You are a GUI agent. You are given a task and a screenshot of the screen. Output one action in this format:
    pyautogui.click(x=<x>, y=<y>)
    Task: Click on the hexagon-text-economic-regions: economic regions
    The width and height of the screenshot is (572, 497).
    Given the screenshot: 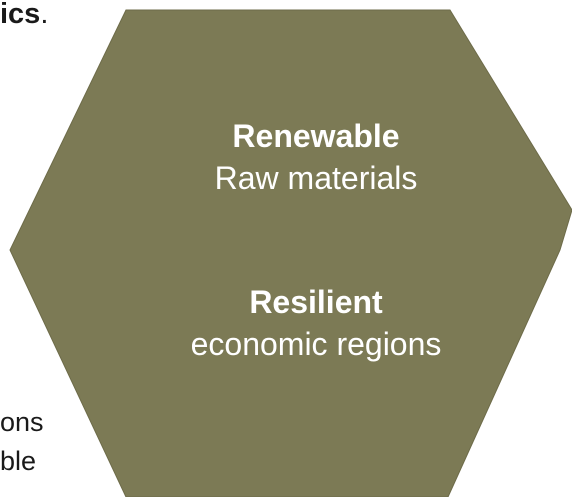 What is the action you would take?
    pyautogui.click(x=316, y=344)
    